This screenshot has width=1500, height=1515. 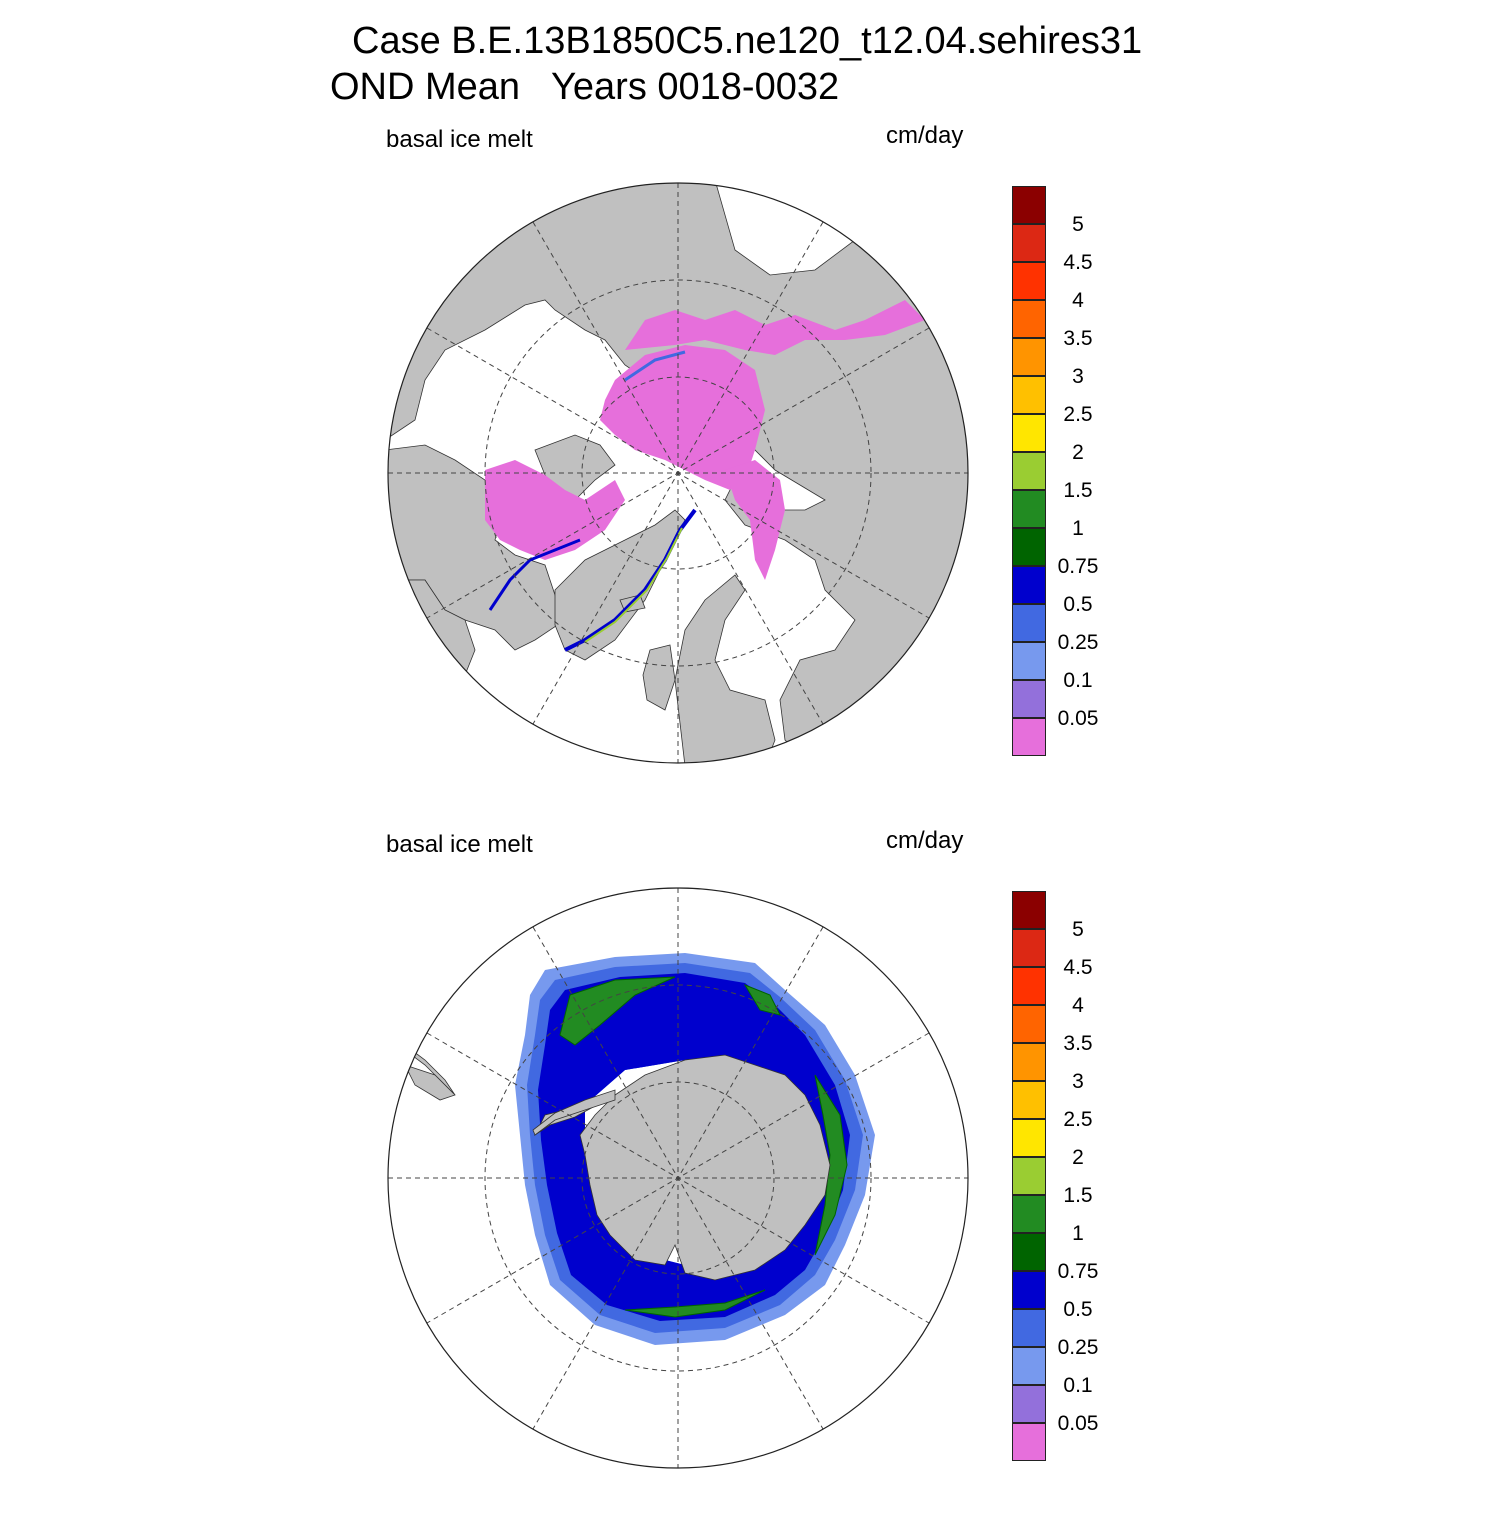 I want to click on land-antarctic-peninsula, so click(x=574, y=1112).